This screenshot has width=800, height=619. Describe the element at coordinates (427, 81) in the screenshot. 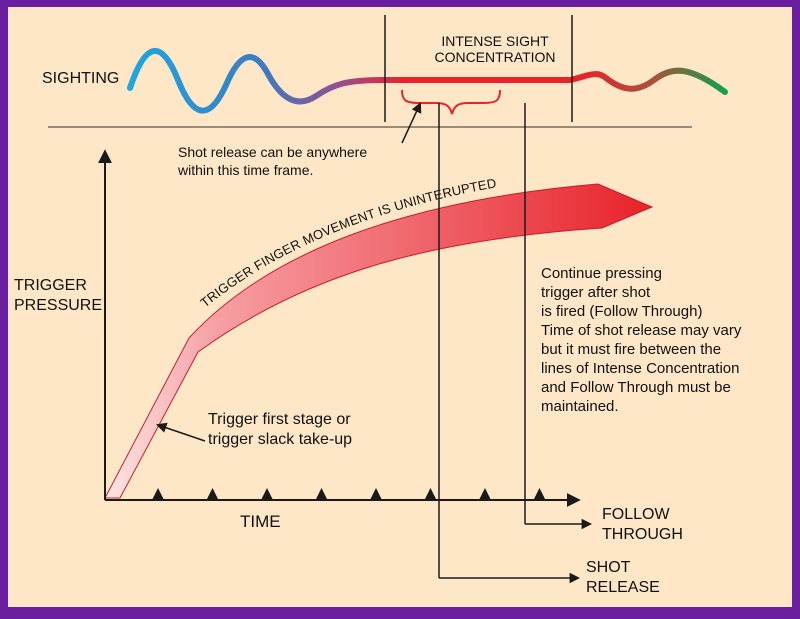

I see `sighting-wave` at that location.